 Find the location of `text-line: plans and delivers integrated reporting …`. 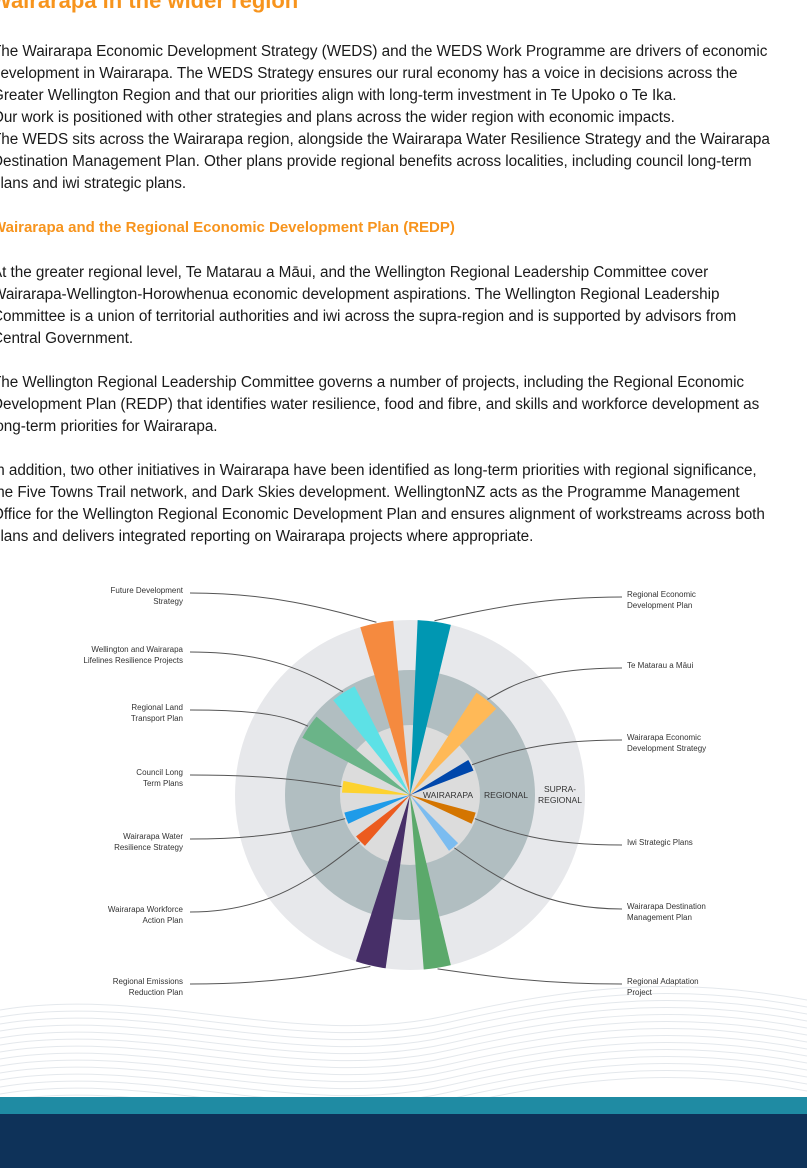

text-line: plans and delivers integrated reporting … is located at coordinates (267, 536).